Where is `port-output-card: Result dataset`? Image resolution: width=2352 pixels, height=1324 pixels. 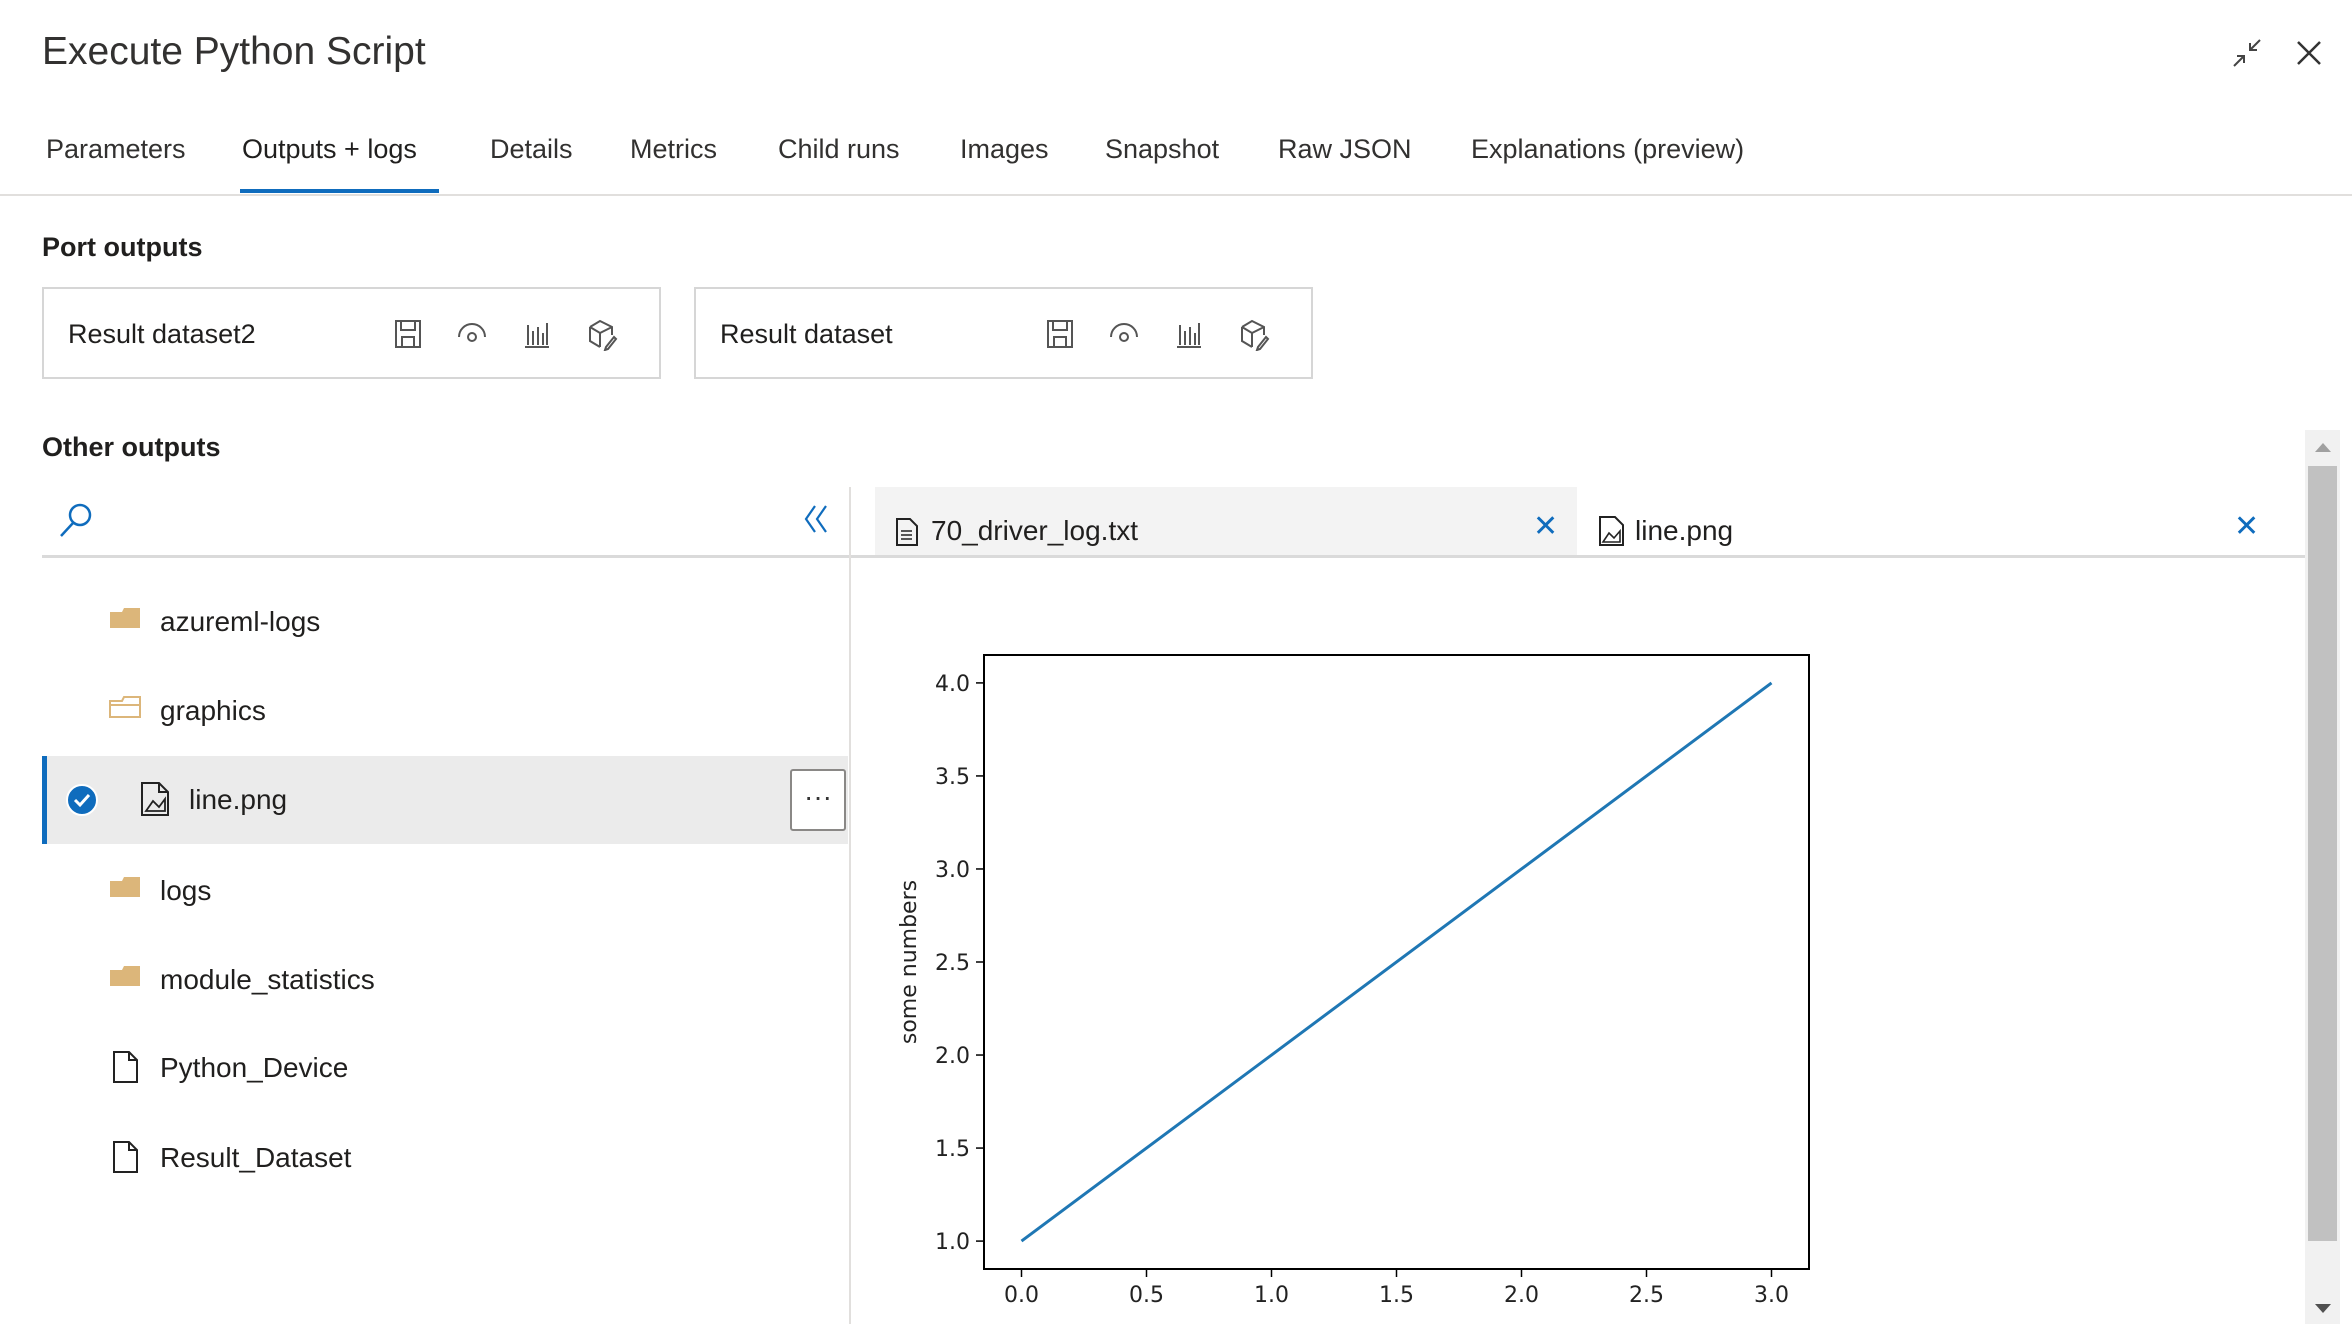 port-output-card: Result dataset is located at coordinates (1003, 333).